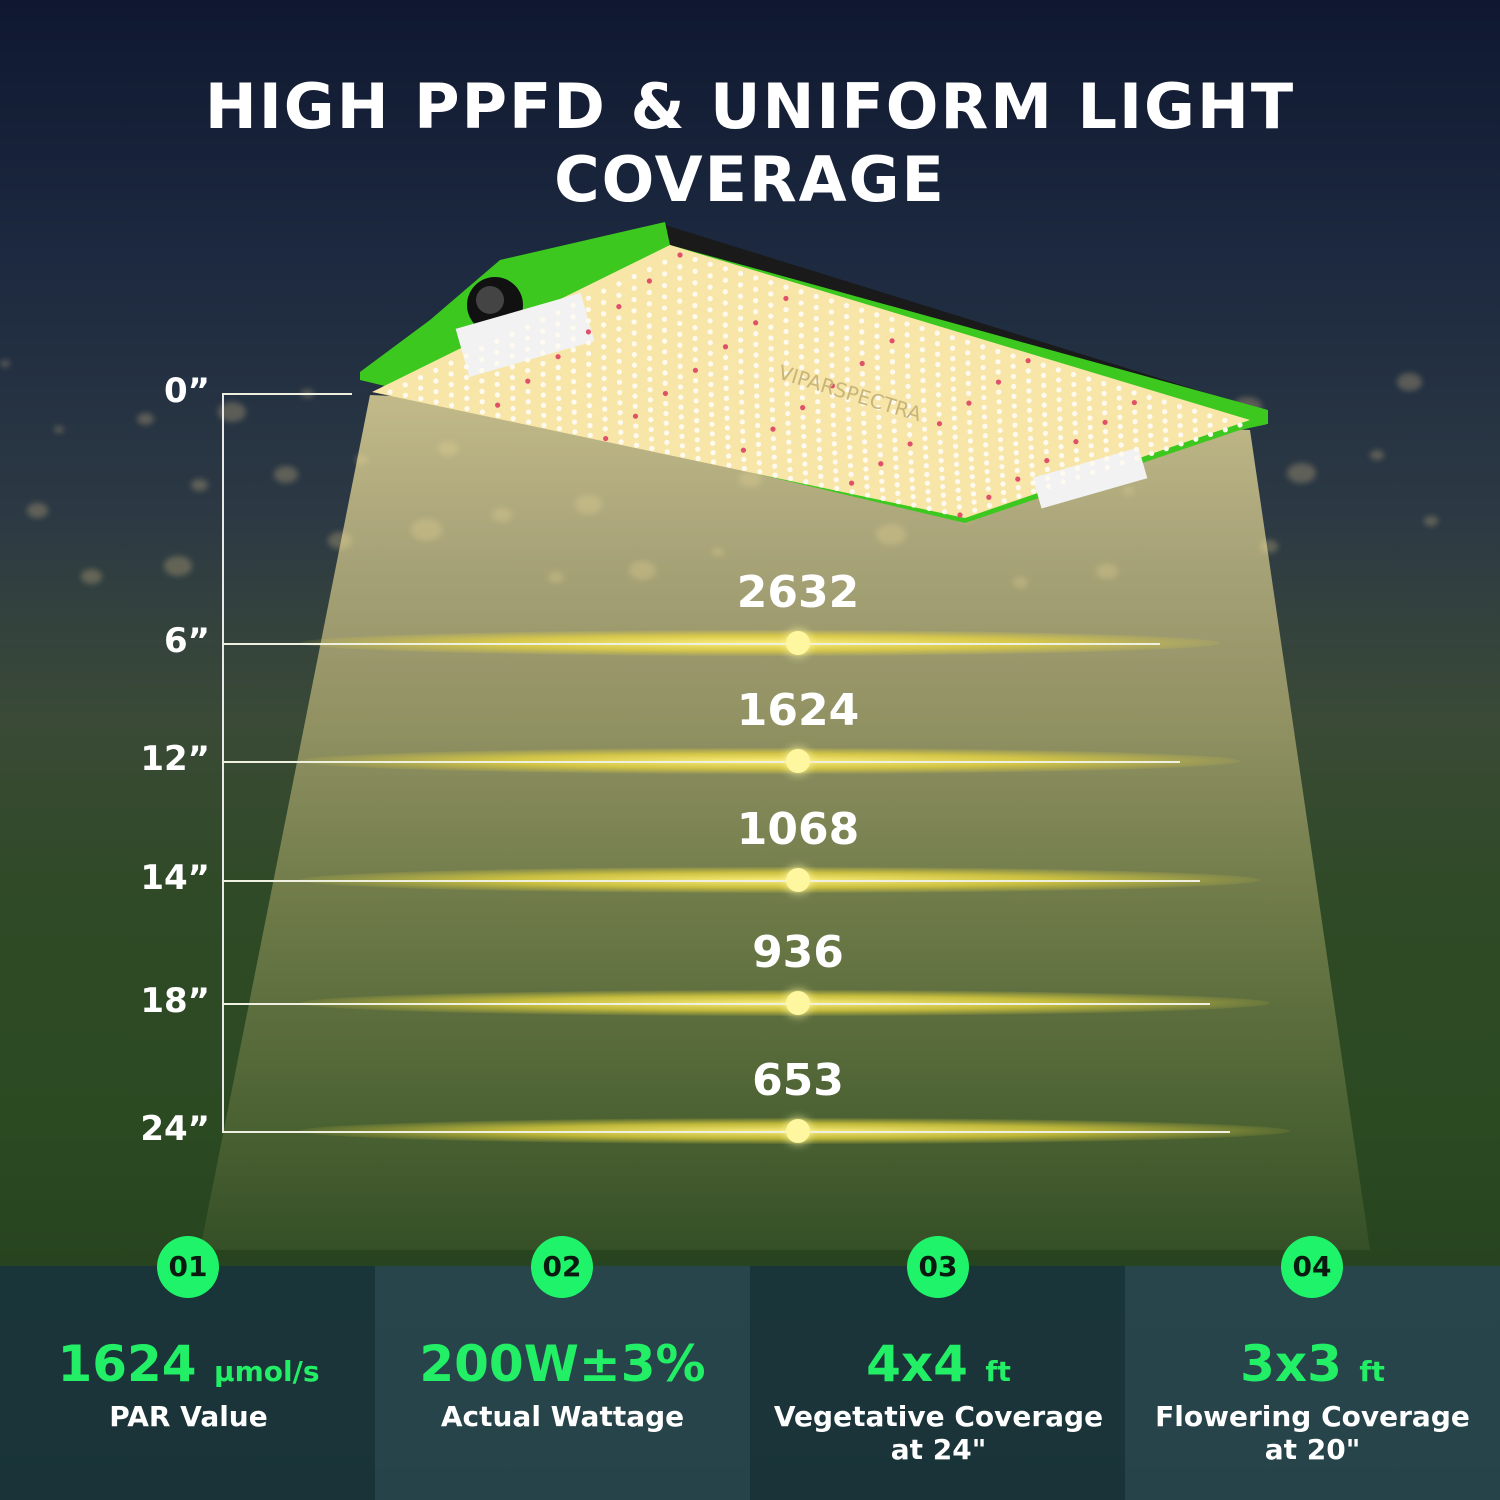  I want to click on bokeh-light, so click(91, 576).